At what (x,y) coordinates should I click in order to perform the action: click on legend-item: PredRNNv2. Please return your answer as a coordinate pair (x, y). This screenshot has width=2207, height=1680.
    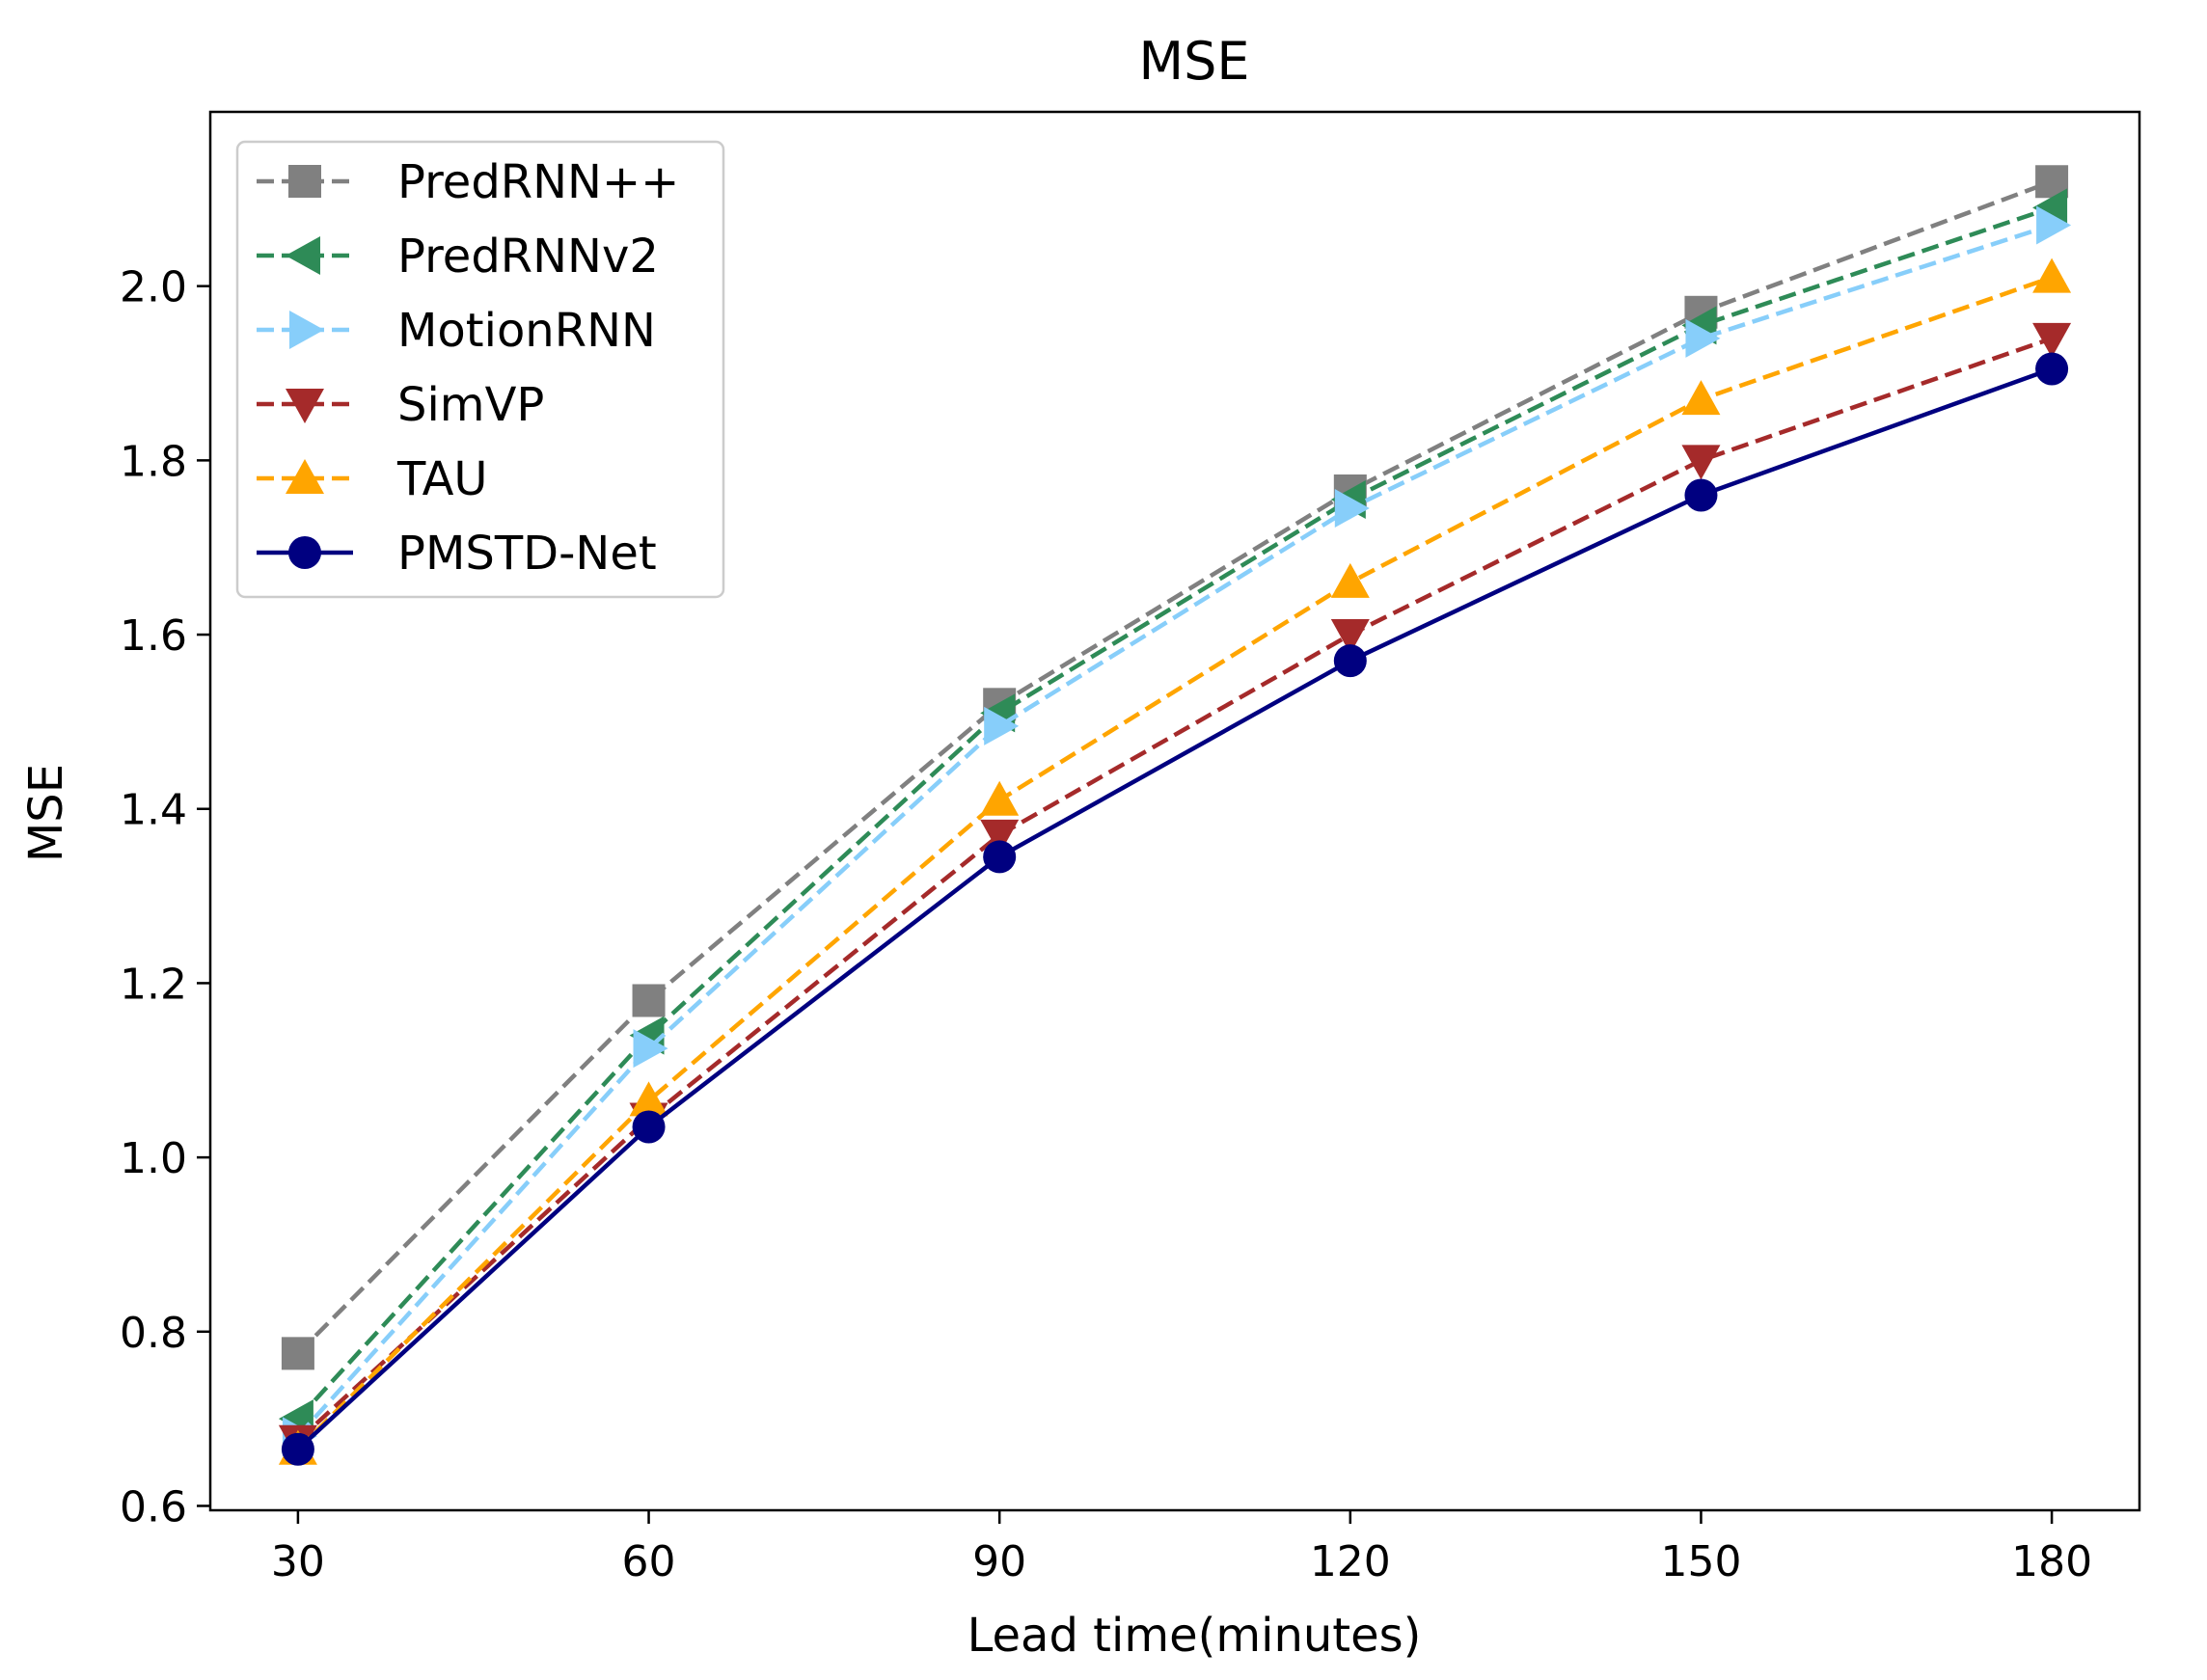
    Looking at the image, I should click on (458, 257).